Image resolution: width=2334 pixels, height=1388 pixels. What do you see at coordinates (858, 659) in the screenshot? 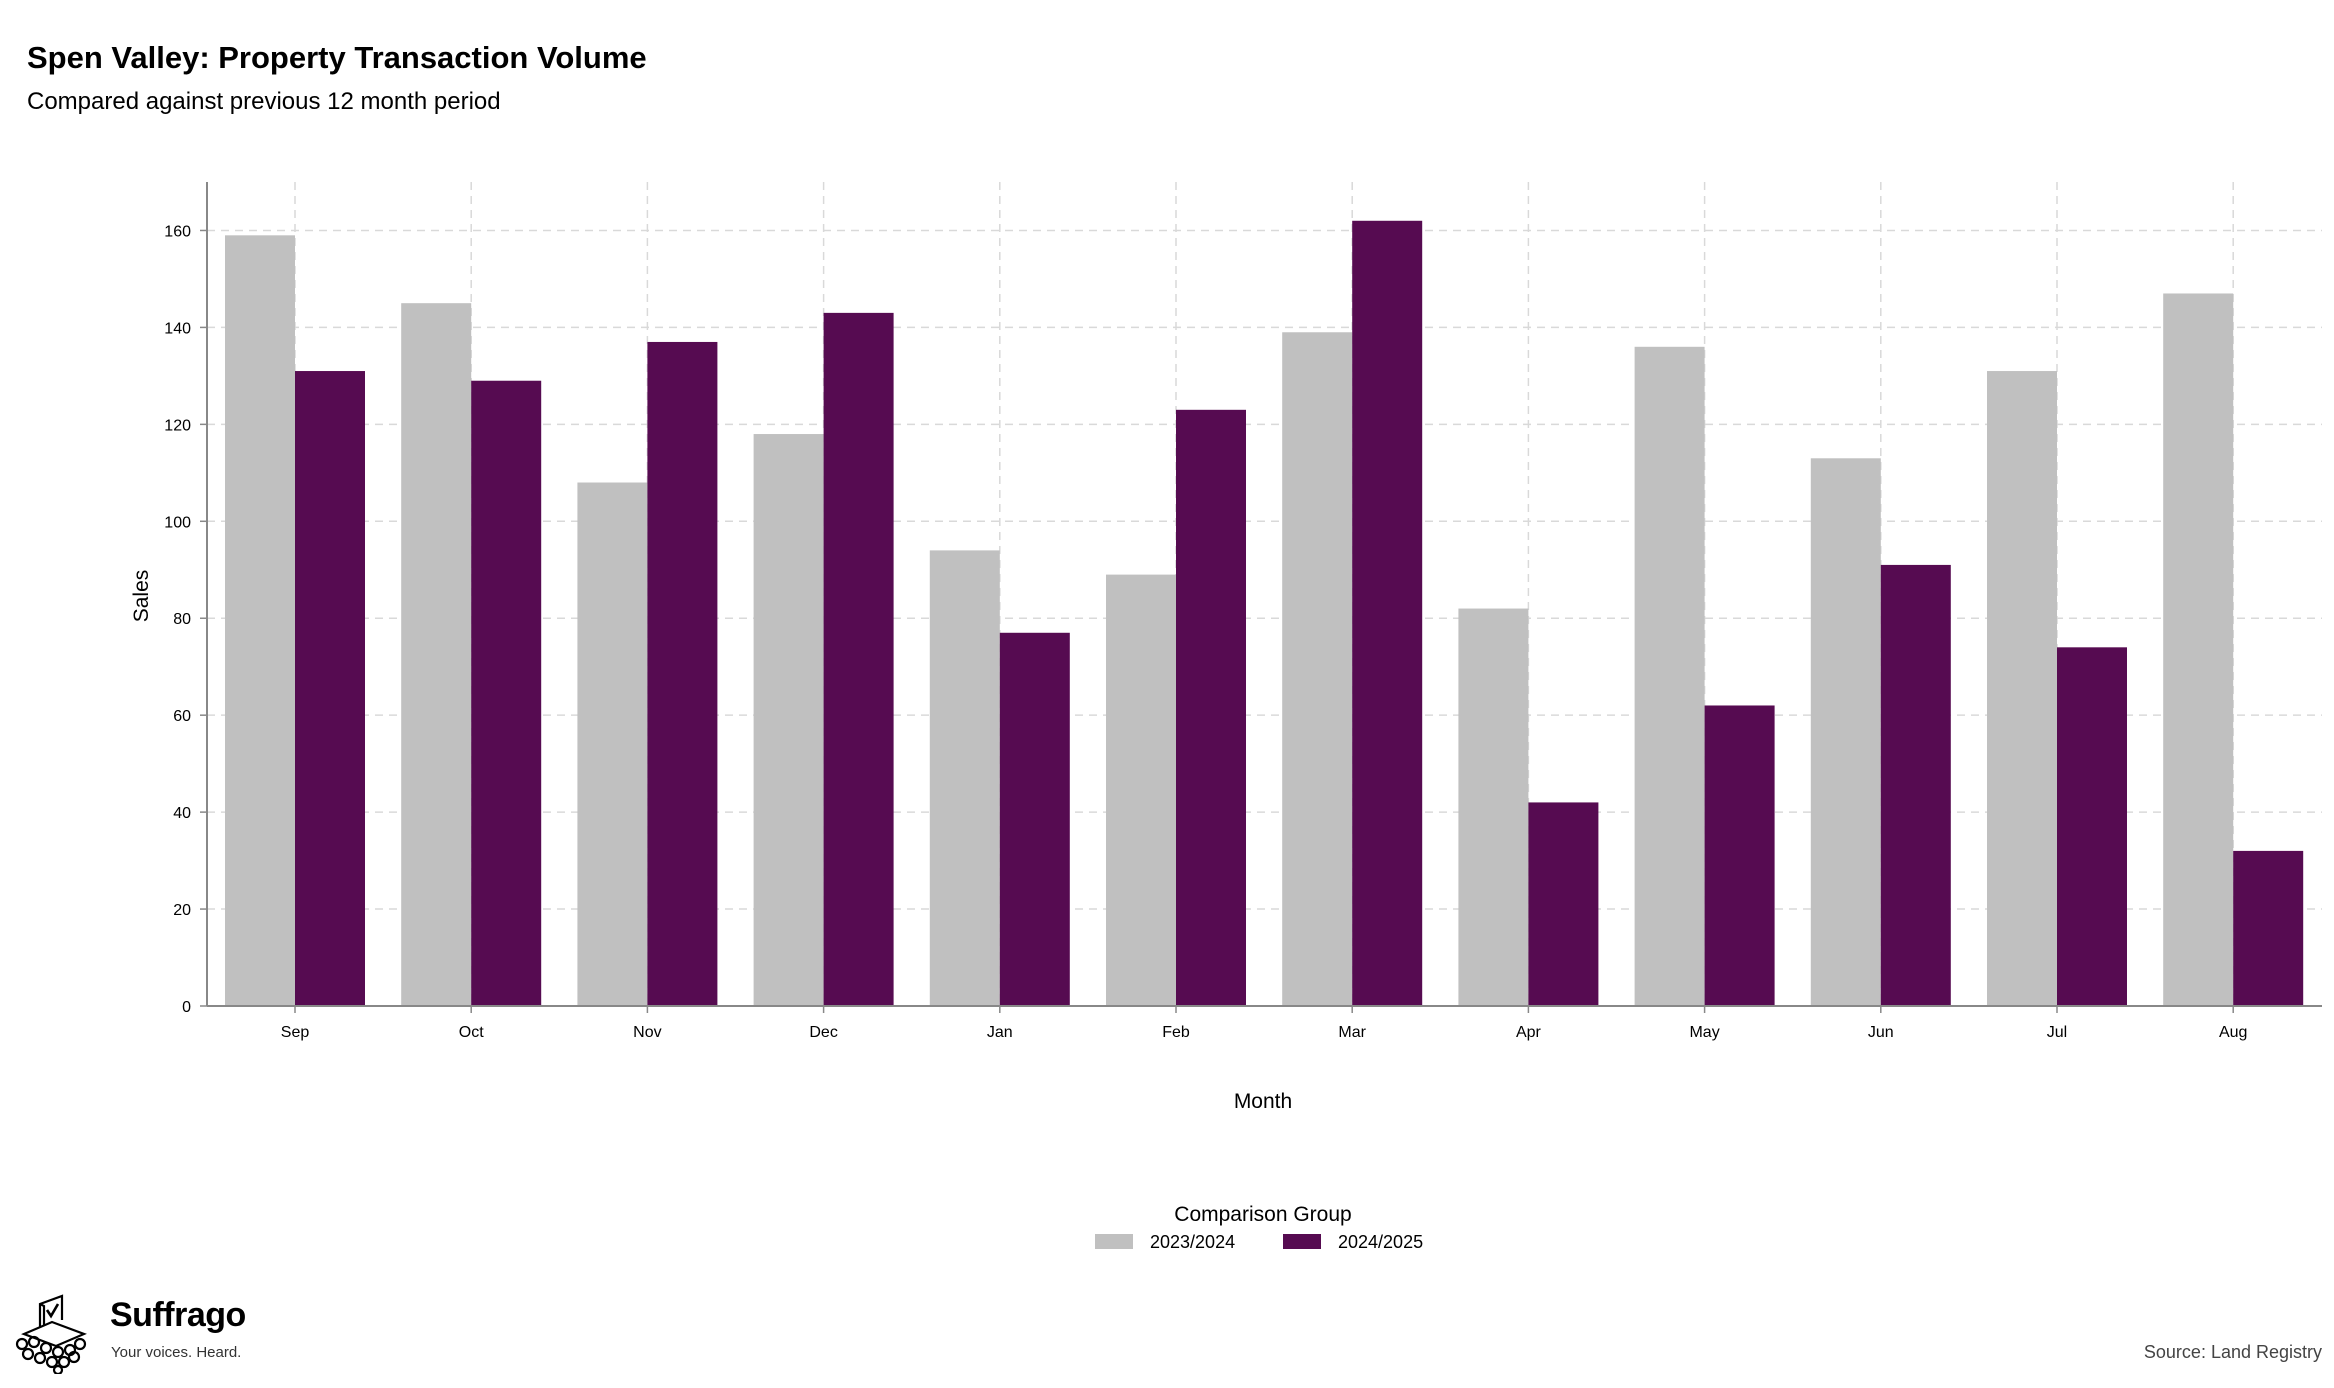
I see `bar-2024-2025-dec` at bounding box center [858, 659].